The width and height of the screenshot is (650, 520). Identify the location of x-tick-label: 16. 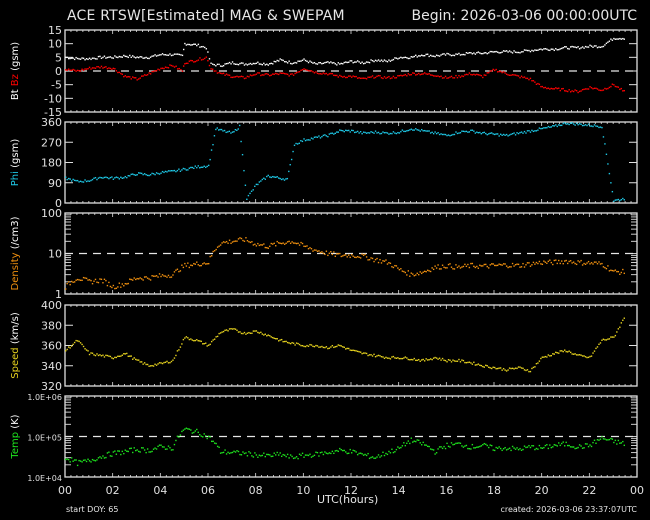
(446, 490).